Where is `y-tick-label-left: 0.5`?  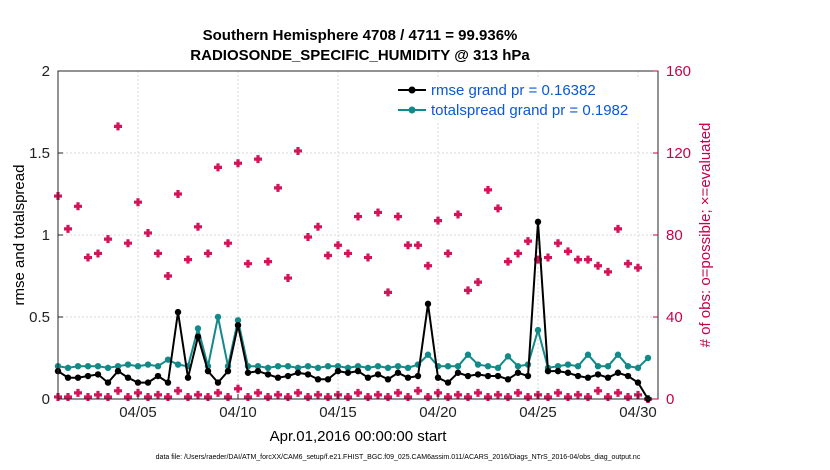
y-tick-label-left: 0.5 is located at coordinates (39, 317).